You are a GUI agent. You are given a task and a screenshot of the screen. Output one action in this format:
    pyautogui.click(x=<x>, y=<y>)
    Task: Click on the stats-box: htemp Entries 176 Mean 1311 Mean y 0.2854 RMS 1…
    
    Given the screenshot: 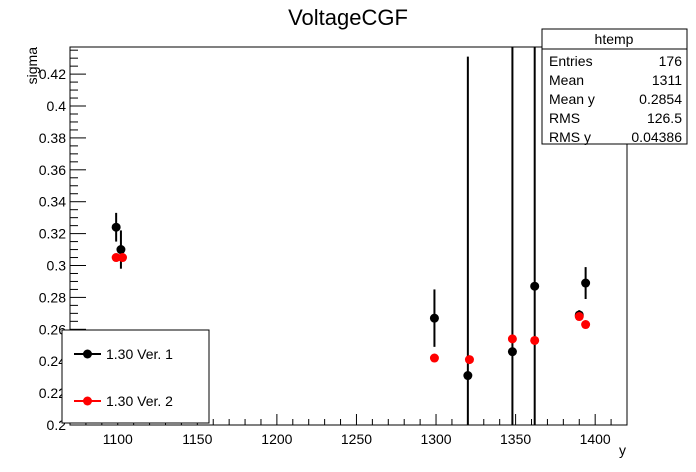 What is the action you would take?
    pyautogui.click(x=614, y=86)
    